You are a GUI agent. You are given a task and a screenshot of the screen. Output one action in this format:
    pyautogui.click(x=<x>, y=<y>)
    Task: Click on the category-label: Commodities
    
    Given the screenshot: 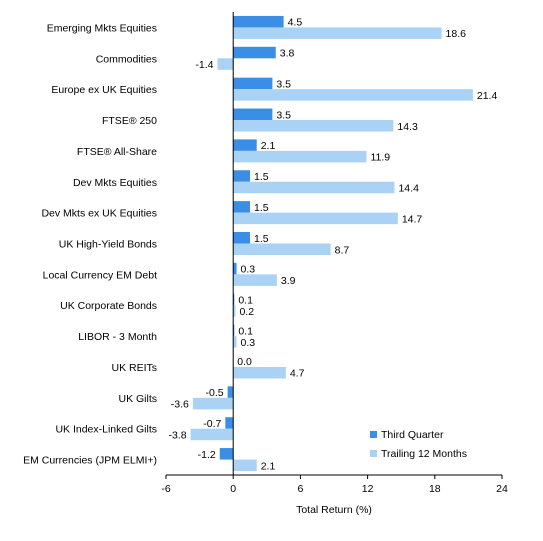 What is the action you would take?
    pyautogui.click(x=126, y=59)
    